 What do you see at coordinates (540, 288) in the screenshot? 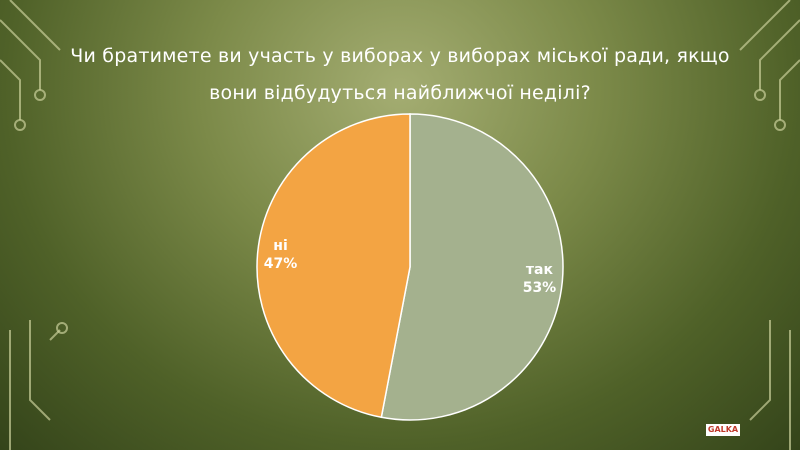
I see `slice-value-label: 53%` at bounding box center [540, 288].